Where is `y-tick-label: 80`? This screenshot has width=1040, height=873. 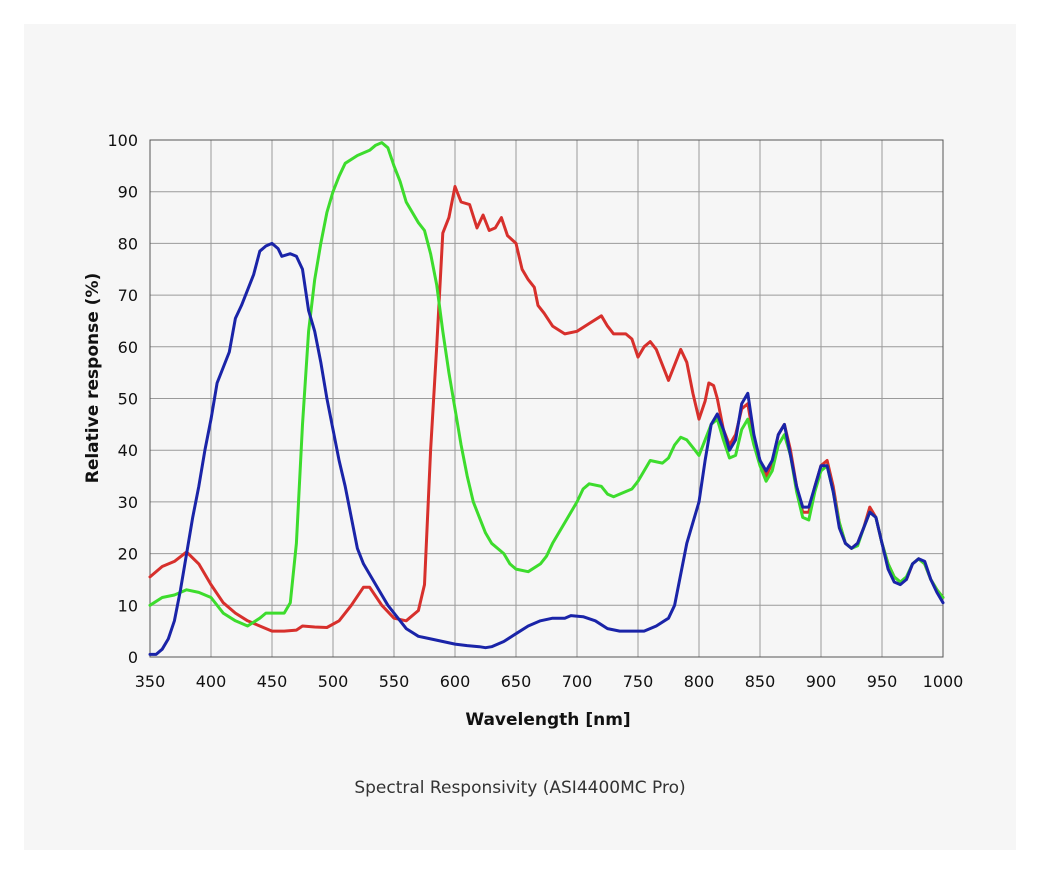
y-tick-label: 80 is located at coordinates (128, 243).